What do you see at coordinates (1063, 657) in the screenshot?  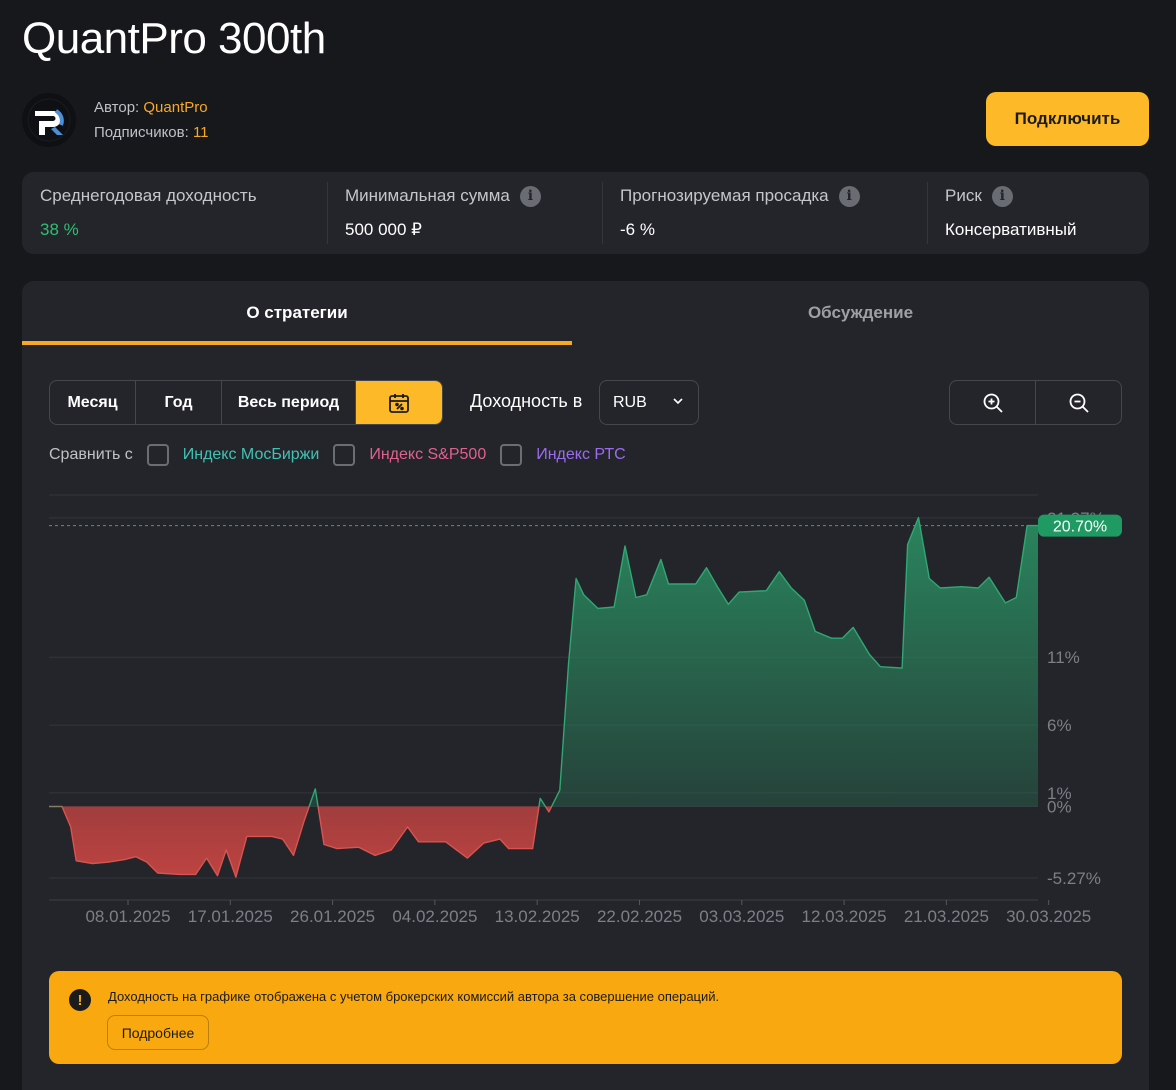 I see `y-tick-label: 11%` at bounding box center [1063, 657].